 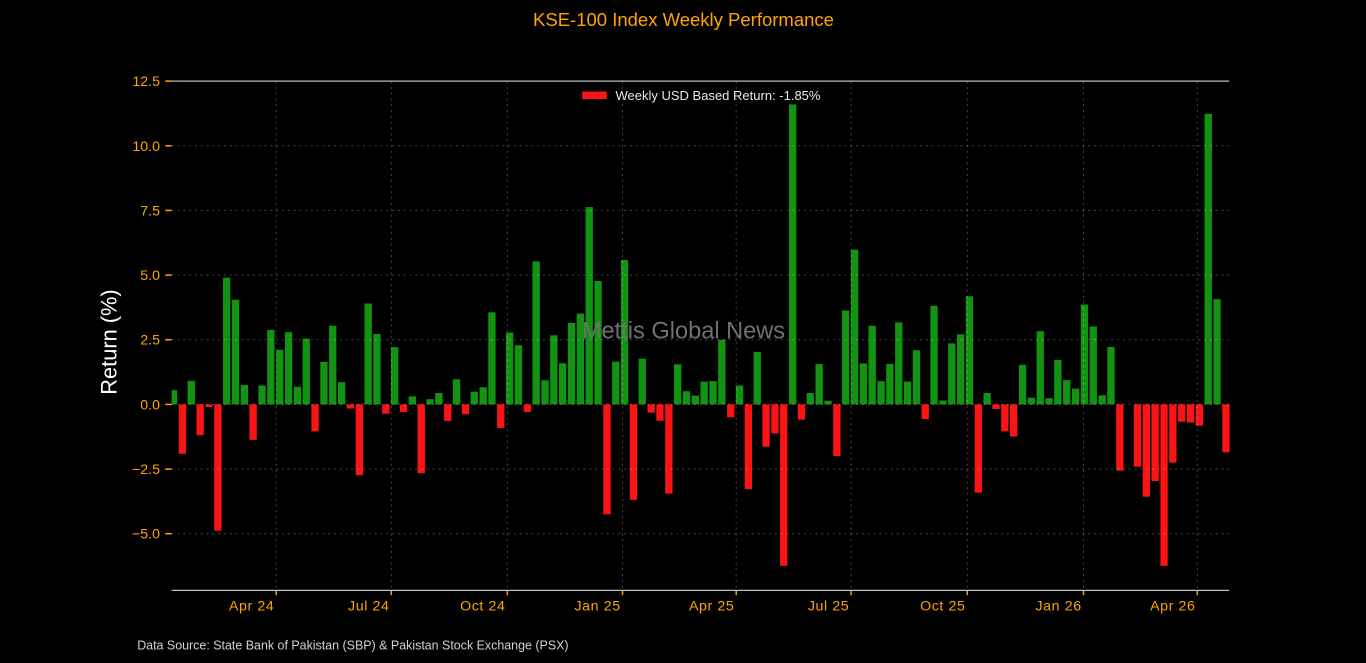 What do you see at coordinates (146, 535) in the screenshot?
I see `svg-text: −5.0` at bounding box center [146, 535].